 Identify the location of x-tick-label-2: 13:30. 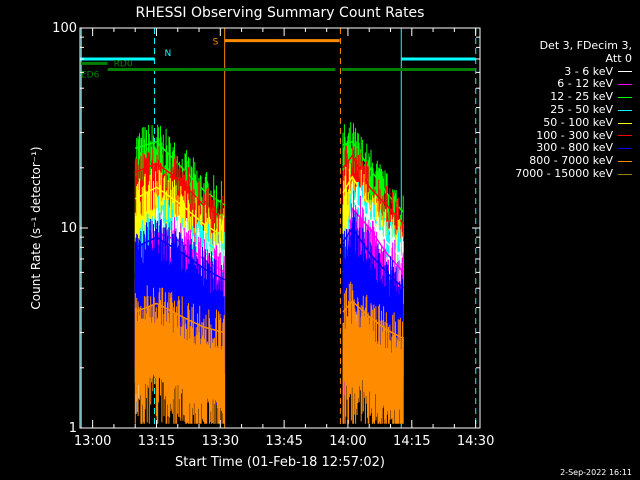
(220, 441).